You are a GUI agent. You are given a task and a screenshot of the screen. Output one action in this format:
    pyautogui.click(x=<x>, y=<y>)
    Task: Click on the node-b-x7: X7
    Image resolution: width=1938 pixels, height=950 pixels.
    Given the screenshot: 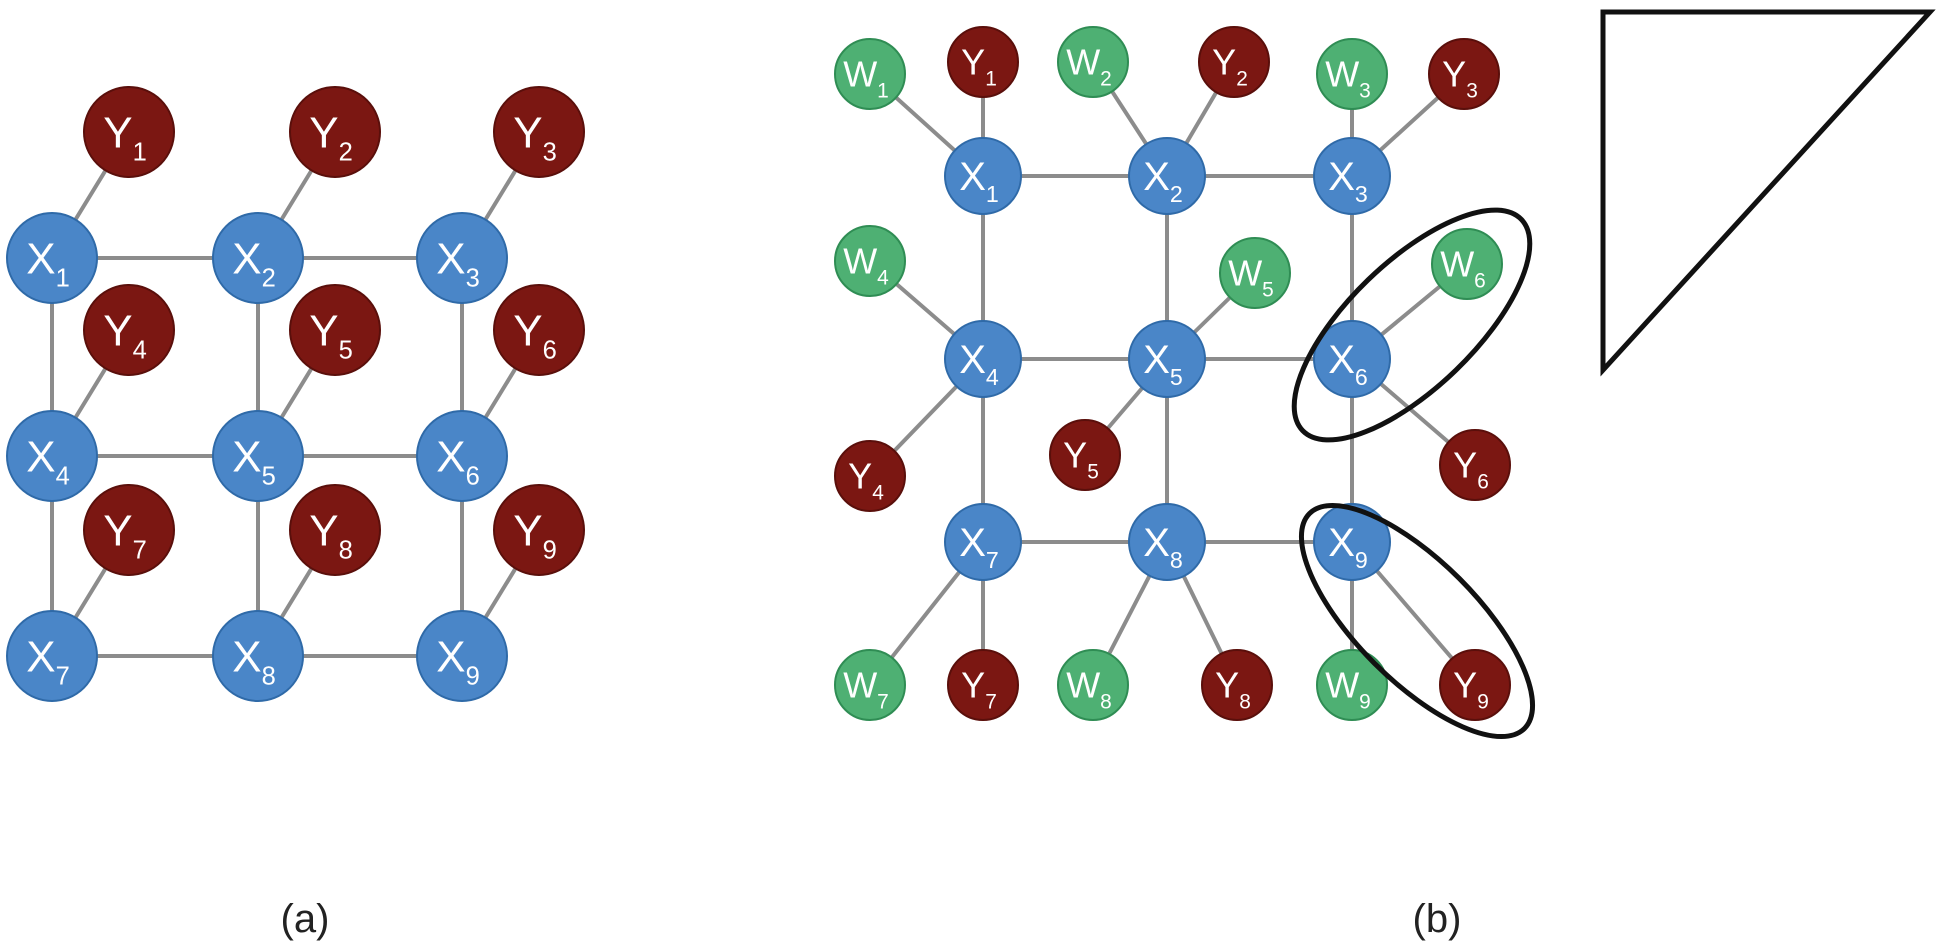 What is the action you would take?
    pyautogui.click(x=983, y=542)
    